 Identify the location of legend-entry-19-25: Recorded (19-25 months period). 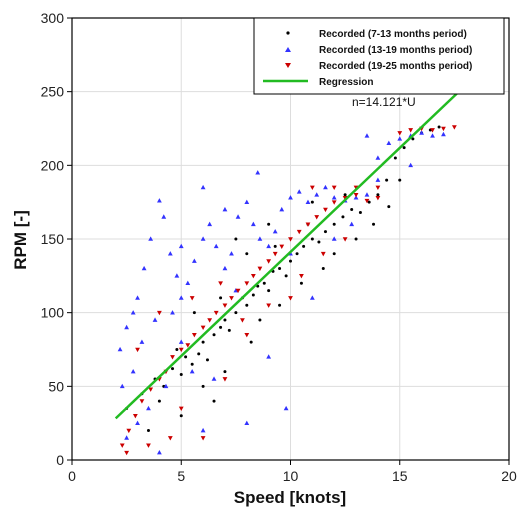
(378, 66).